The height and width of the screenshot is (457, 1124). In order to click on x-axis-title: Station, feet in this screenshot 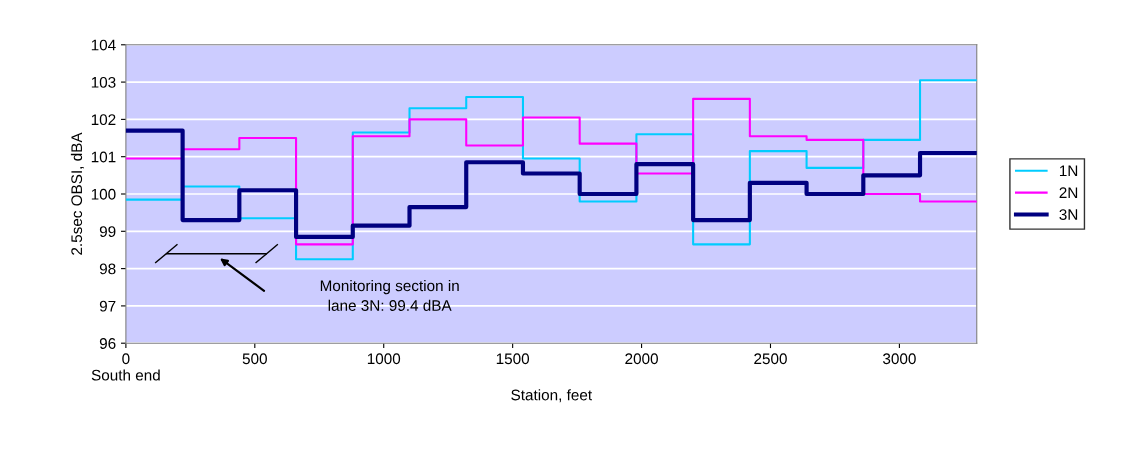, I will do `click(551, 396)`.